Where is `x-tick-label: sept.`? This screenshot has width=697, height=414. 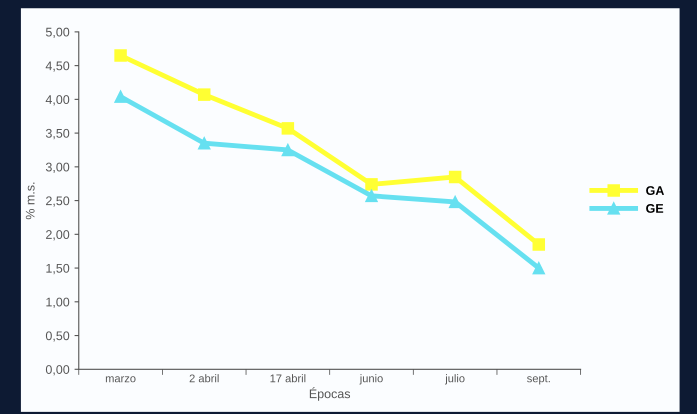 x-tick-label: sept. is located at coordinates (538, 380).